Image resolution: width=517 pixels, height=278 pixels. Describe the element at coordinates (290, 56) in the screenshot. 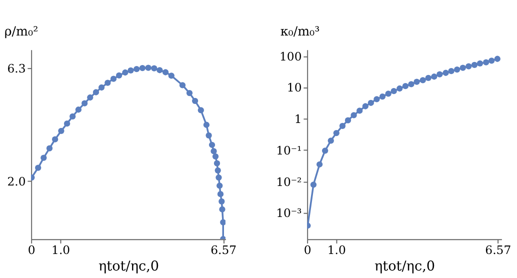

I see `y-tick-label: 100` at that location.